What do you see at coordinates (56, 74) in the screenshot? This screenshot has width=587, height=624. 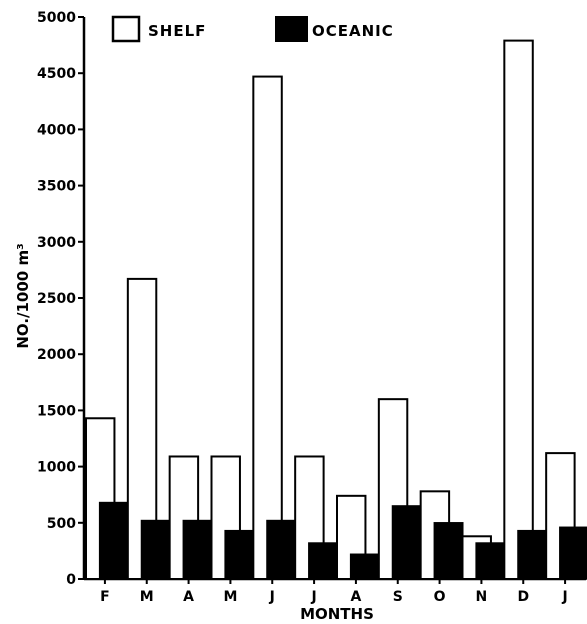 I see `y-tick-label: 4500` at bounding box center [56, 74].